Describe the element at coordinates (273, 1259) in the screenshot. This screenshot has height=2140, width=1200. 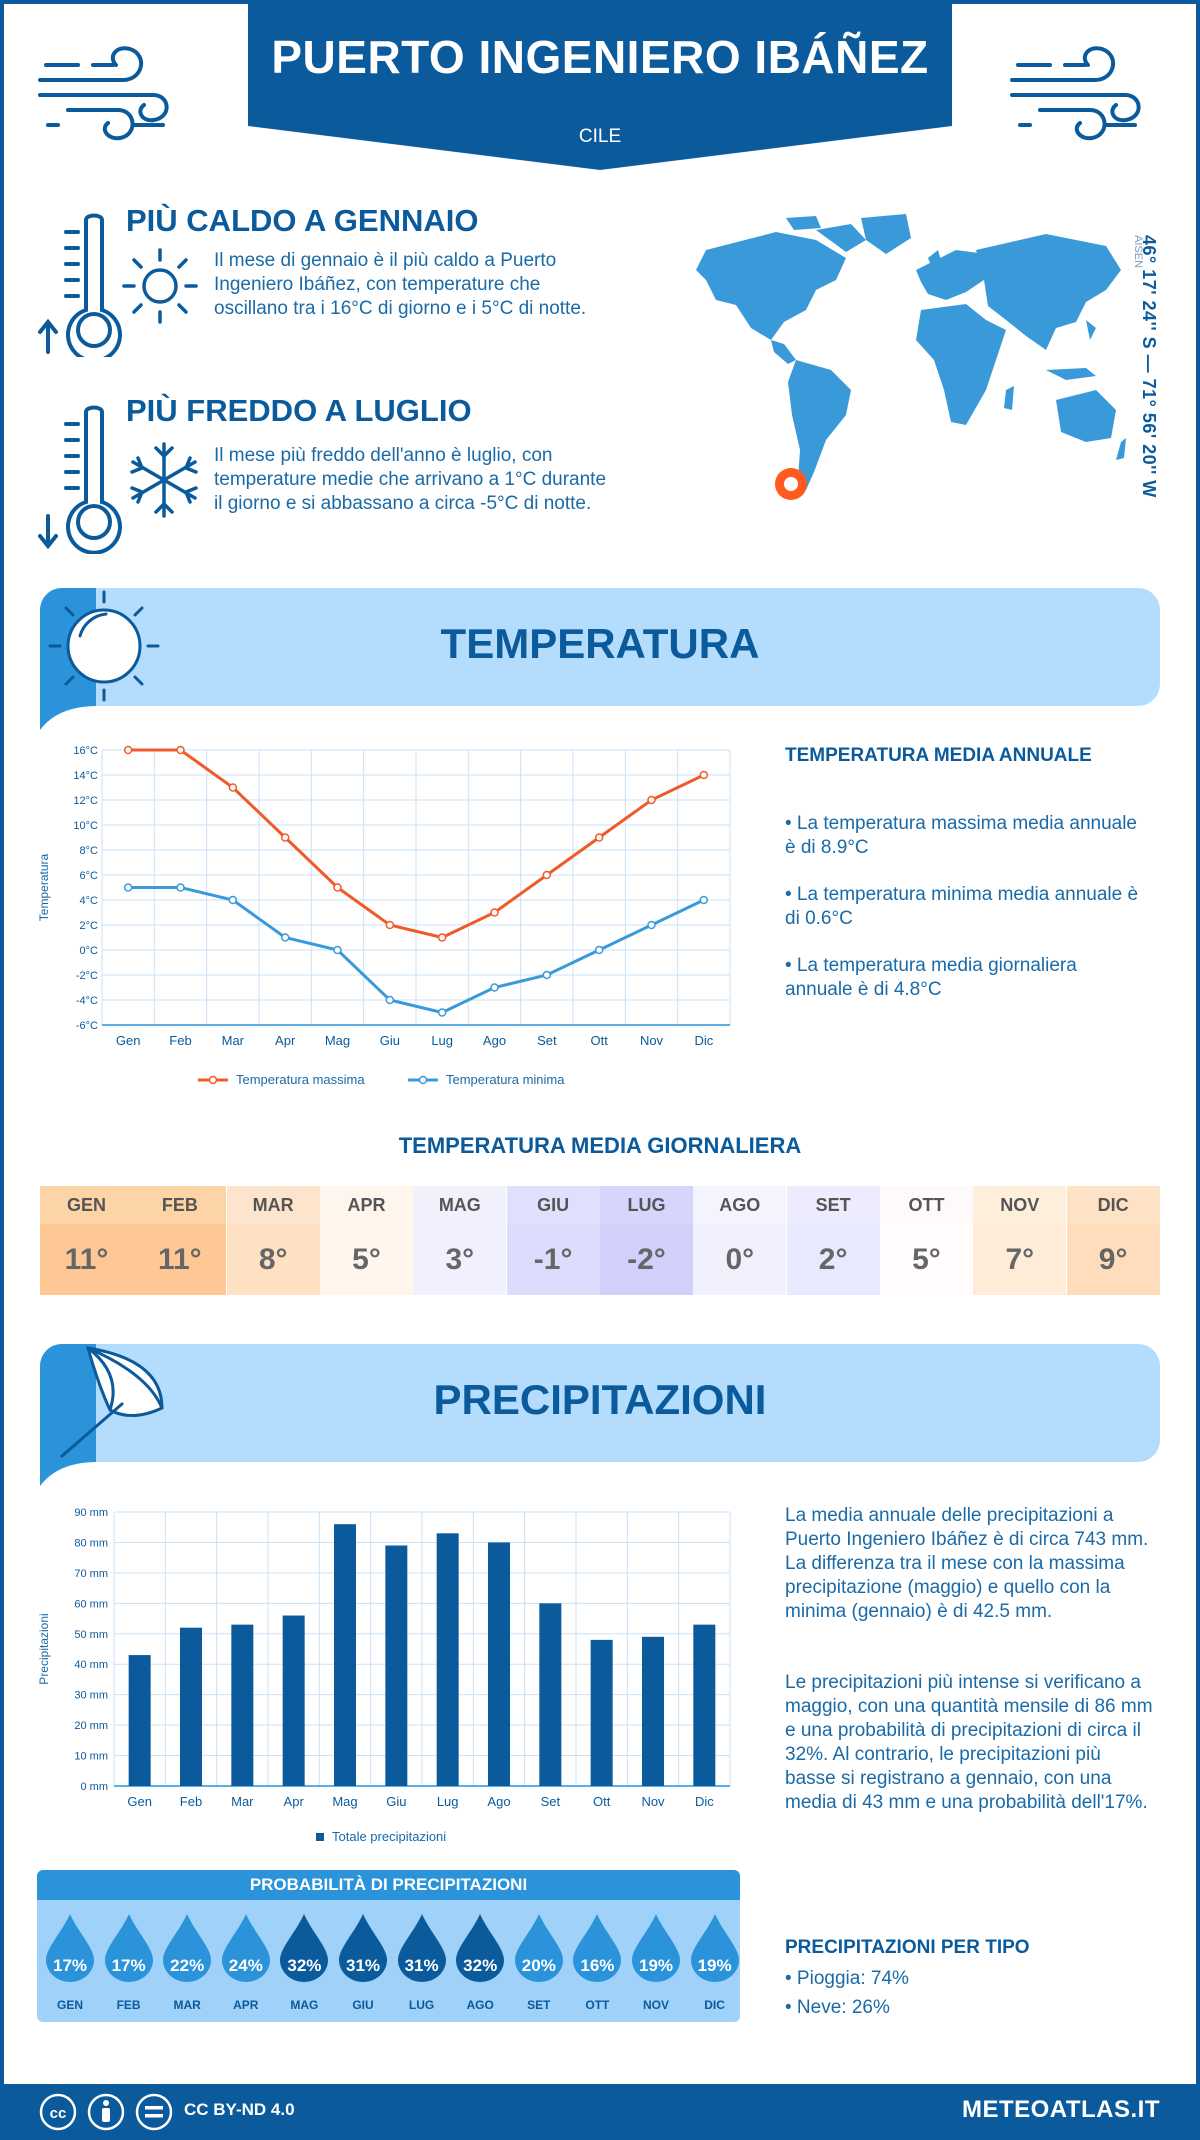
I see `daily-temp-value: 8°` at that location.